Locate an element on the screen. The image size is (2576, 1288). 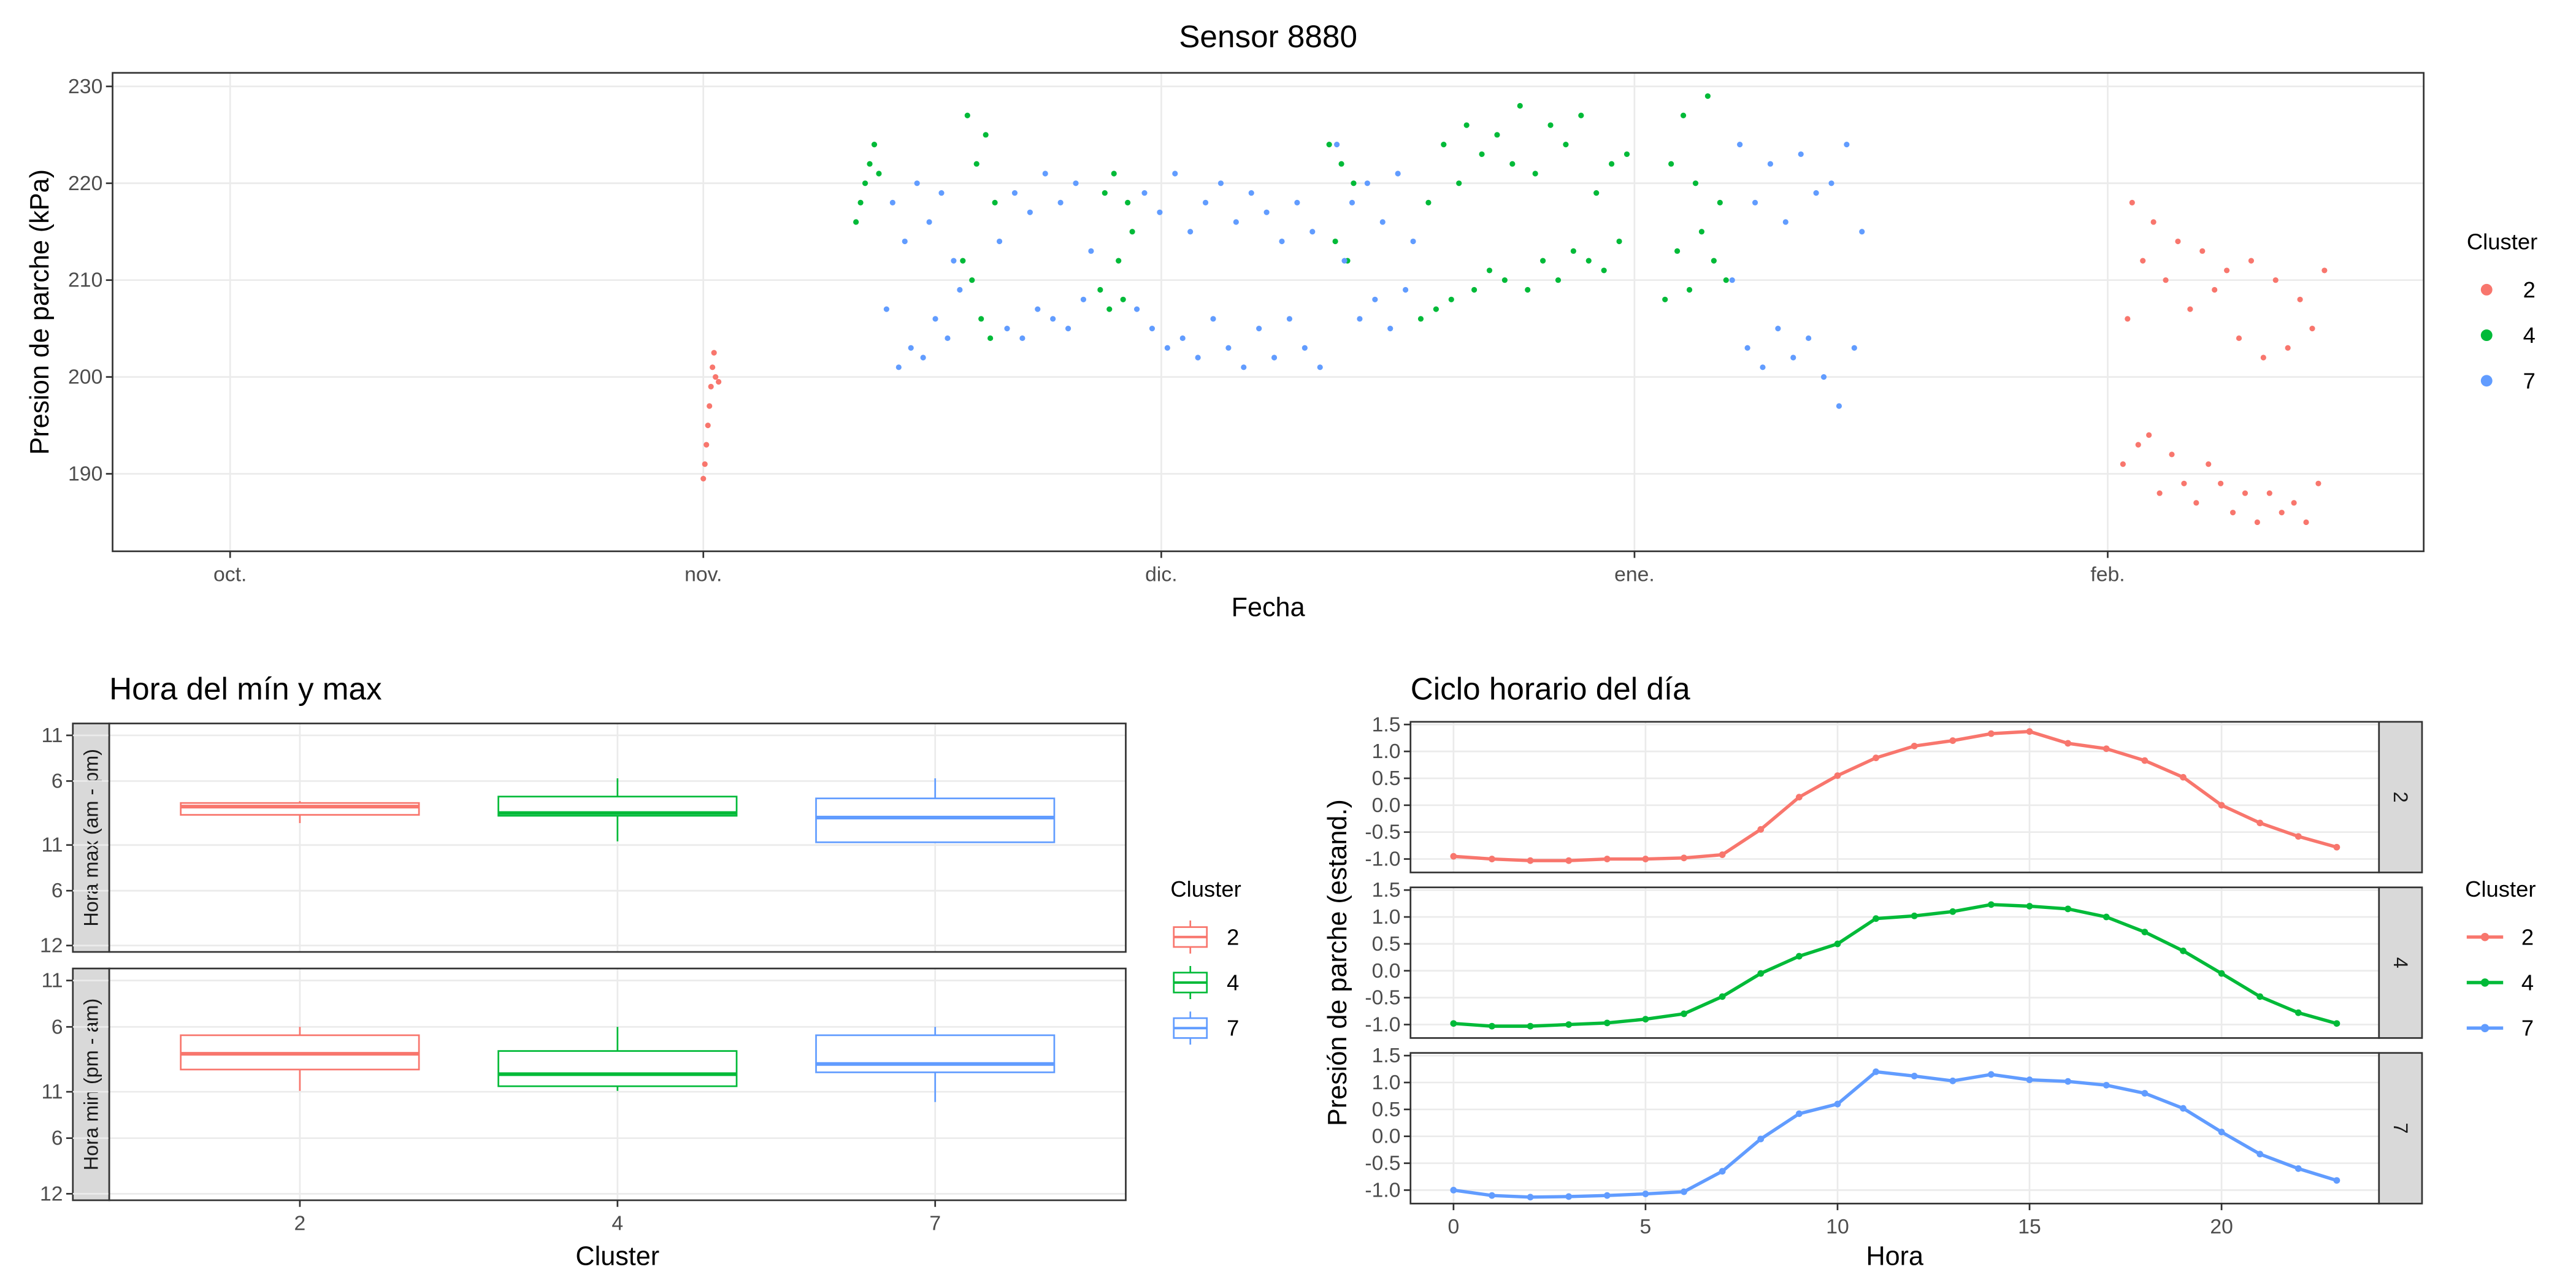
y-tick-label: 1.5 is located at coordinates (1386, 724).